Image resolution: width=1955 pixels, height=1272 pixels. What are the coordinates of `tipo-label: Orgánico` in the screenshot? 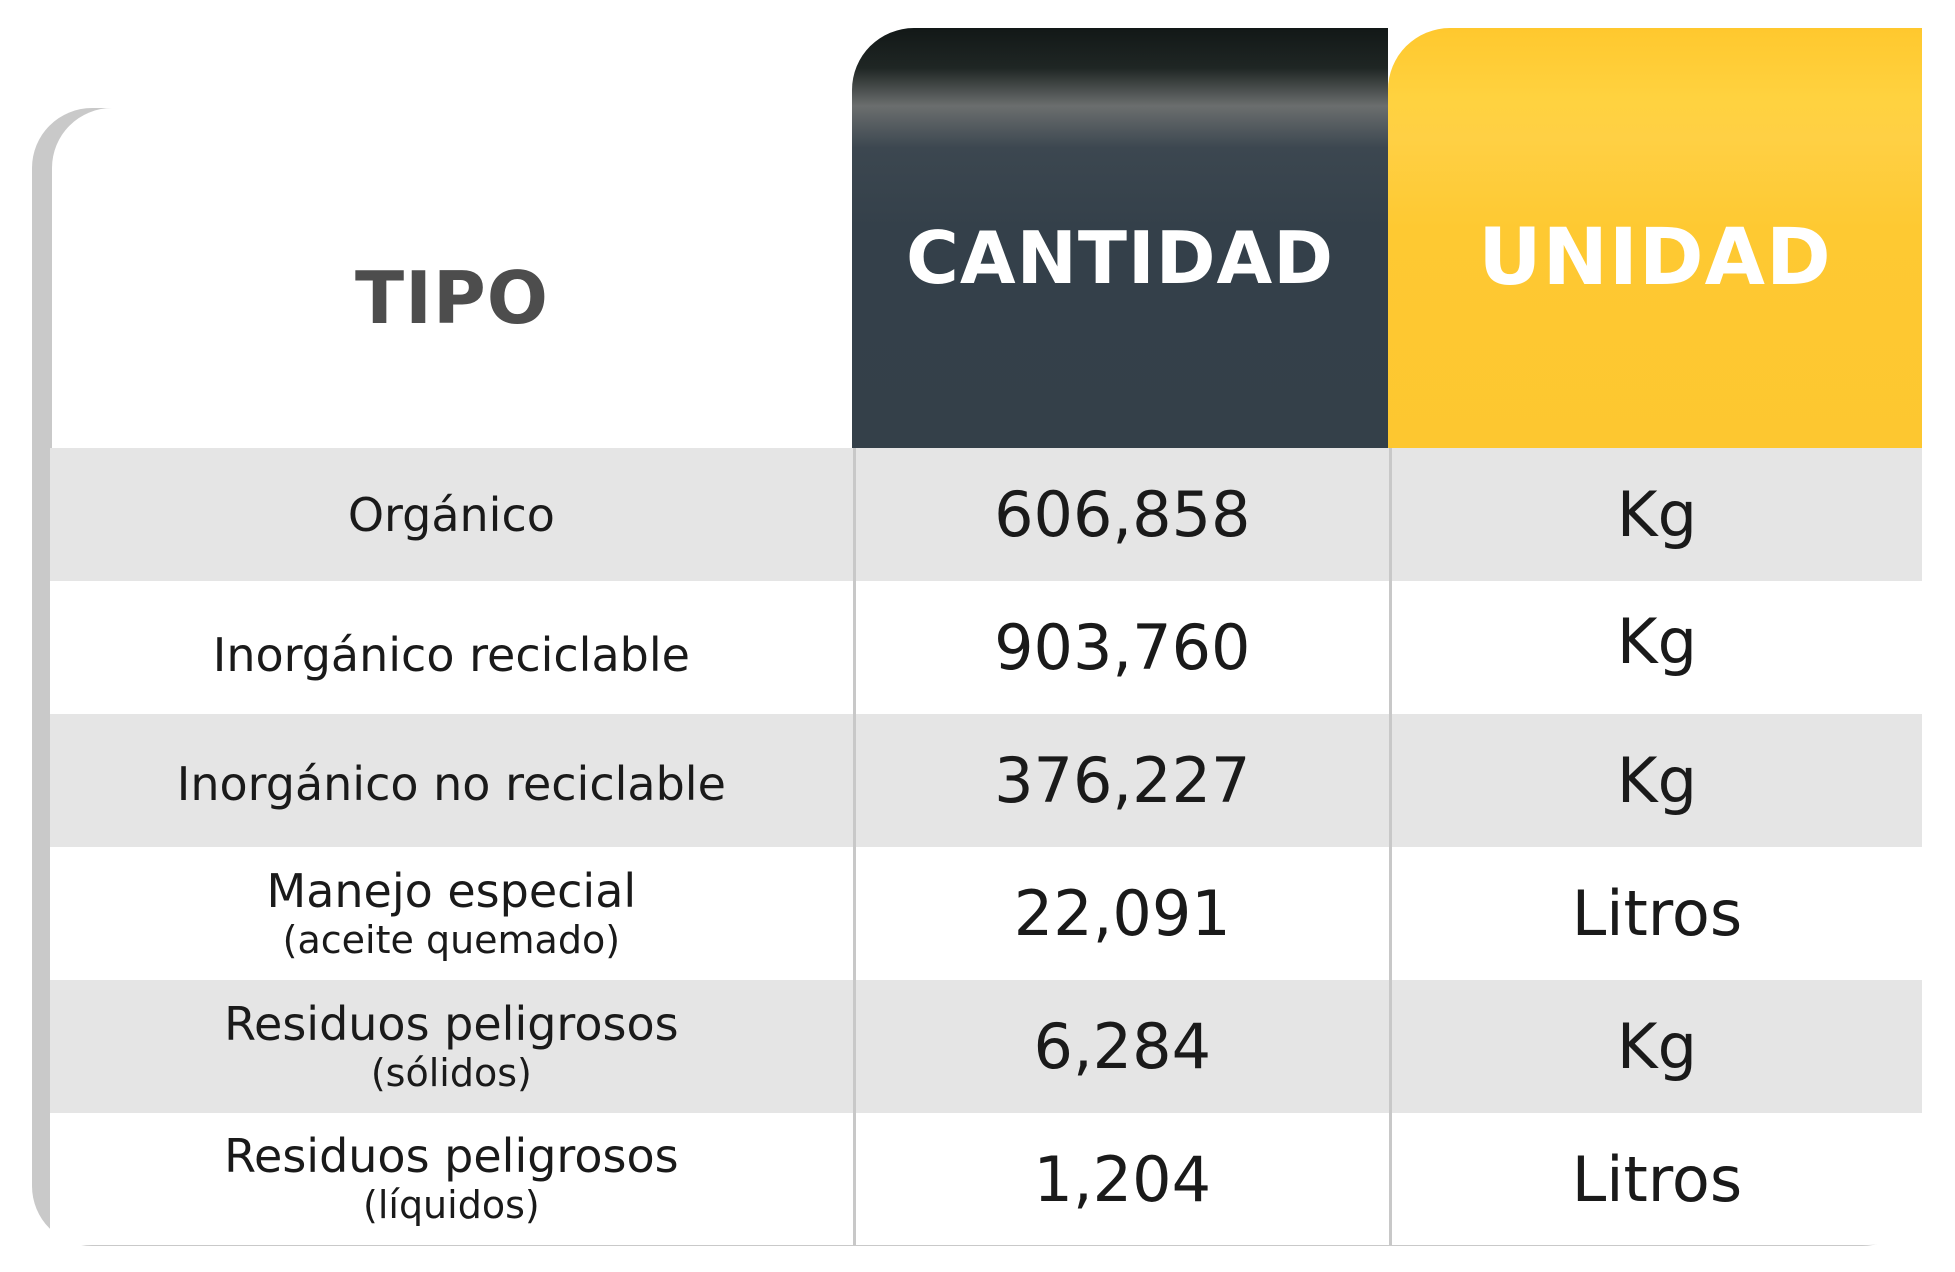 It's located at (451, 514).